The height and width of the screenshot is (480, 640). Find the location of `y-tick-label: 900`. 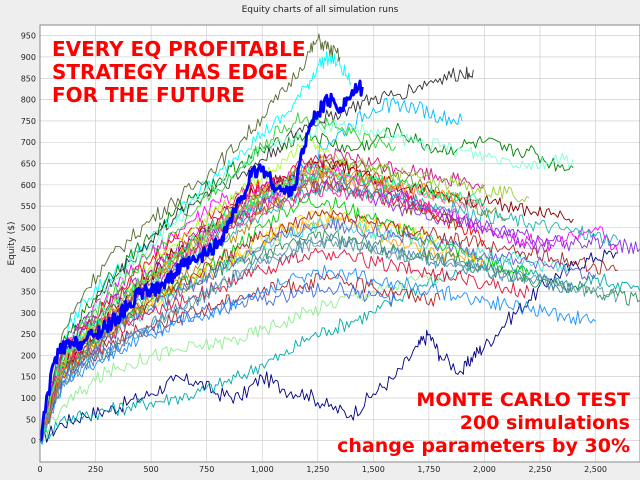

y-tick-label: 900 is located at coordinates (28, 57).